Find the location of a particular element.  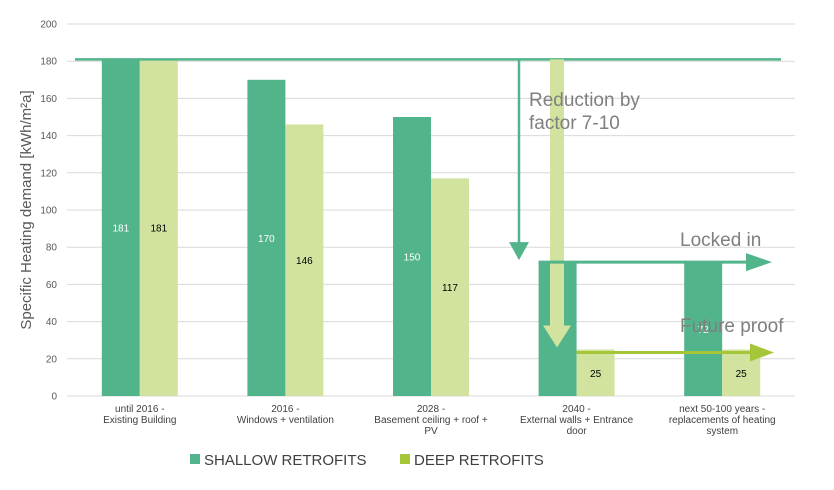

y-tick-label: 140 is located at coordinates (48, 136).